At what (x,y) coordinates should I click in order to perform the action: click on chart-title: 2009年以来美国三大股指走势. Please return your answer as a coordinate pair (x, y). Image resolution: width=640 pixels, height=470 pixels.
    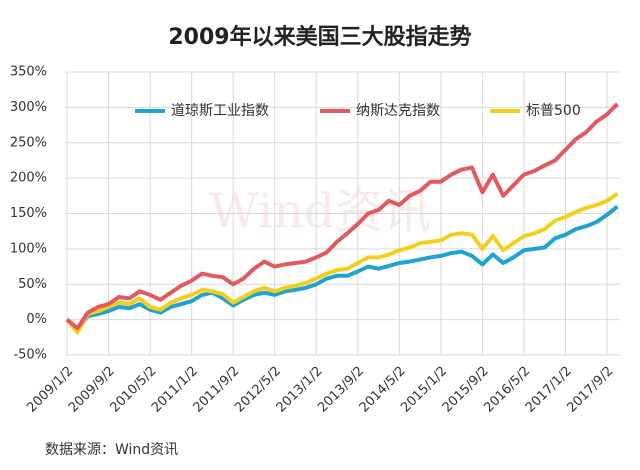
    Looking at the image, I should click on (319, 37).